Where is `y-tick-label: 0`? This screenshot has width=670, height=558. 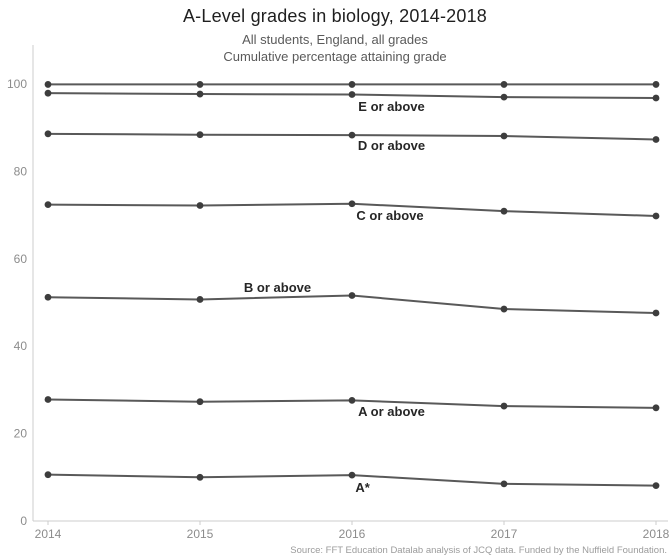
y-tick-label: 0 is located at coordinates (23, 521).